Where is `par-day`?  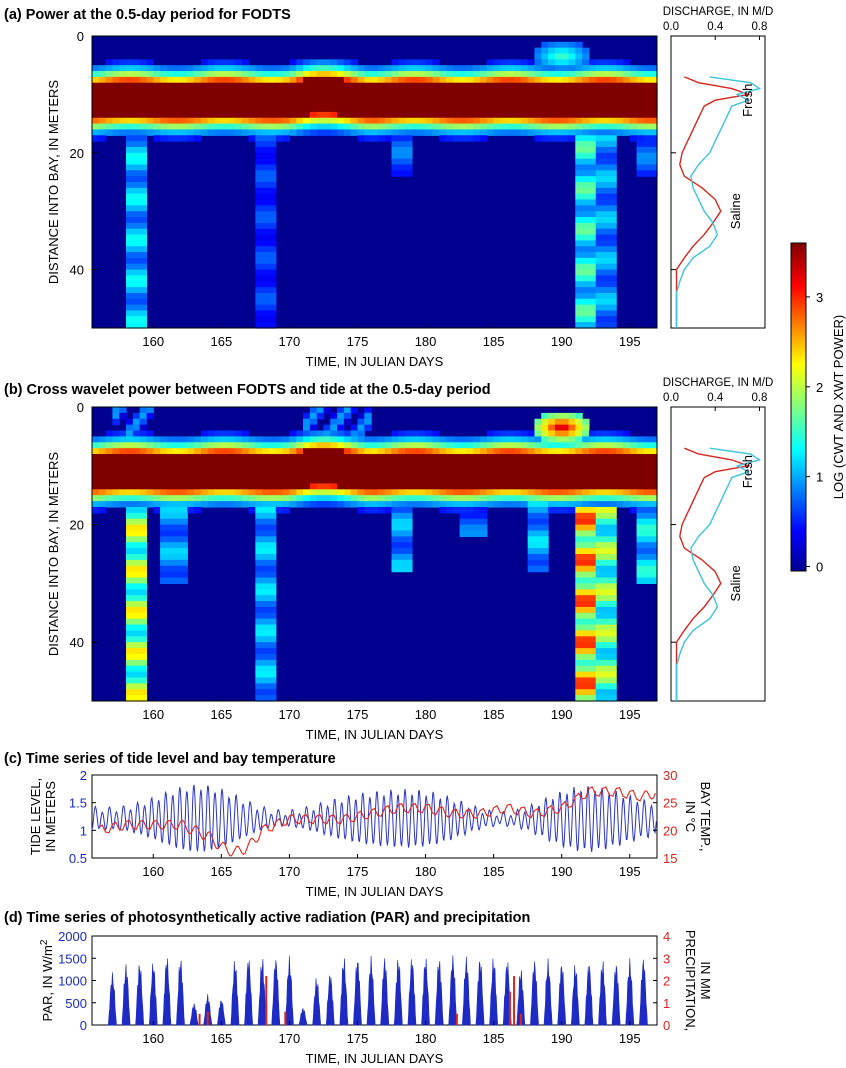
par-day is located at coordinates (289, 990).